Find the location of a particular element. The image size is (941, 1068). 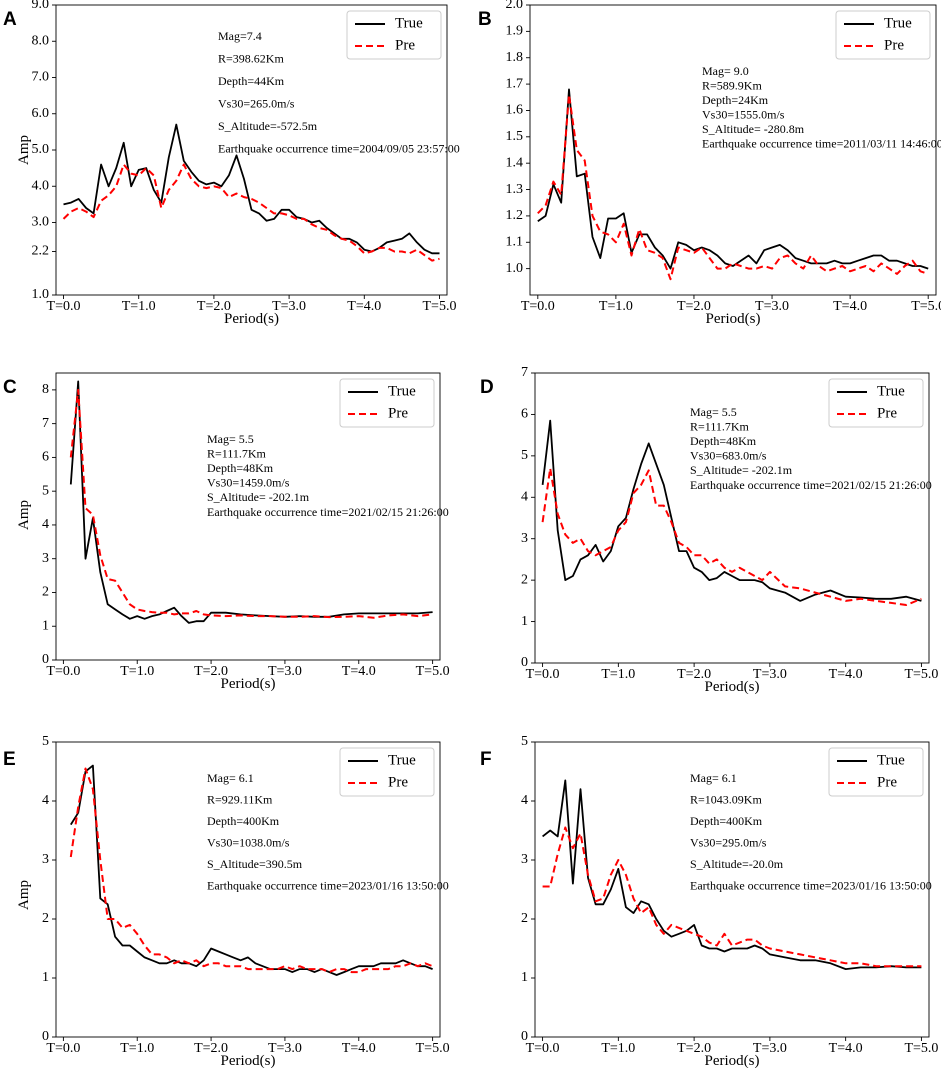

panel-label: D is located at coordinates (487, 387).